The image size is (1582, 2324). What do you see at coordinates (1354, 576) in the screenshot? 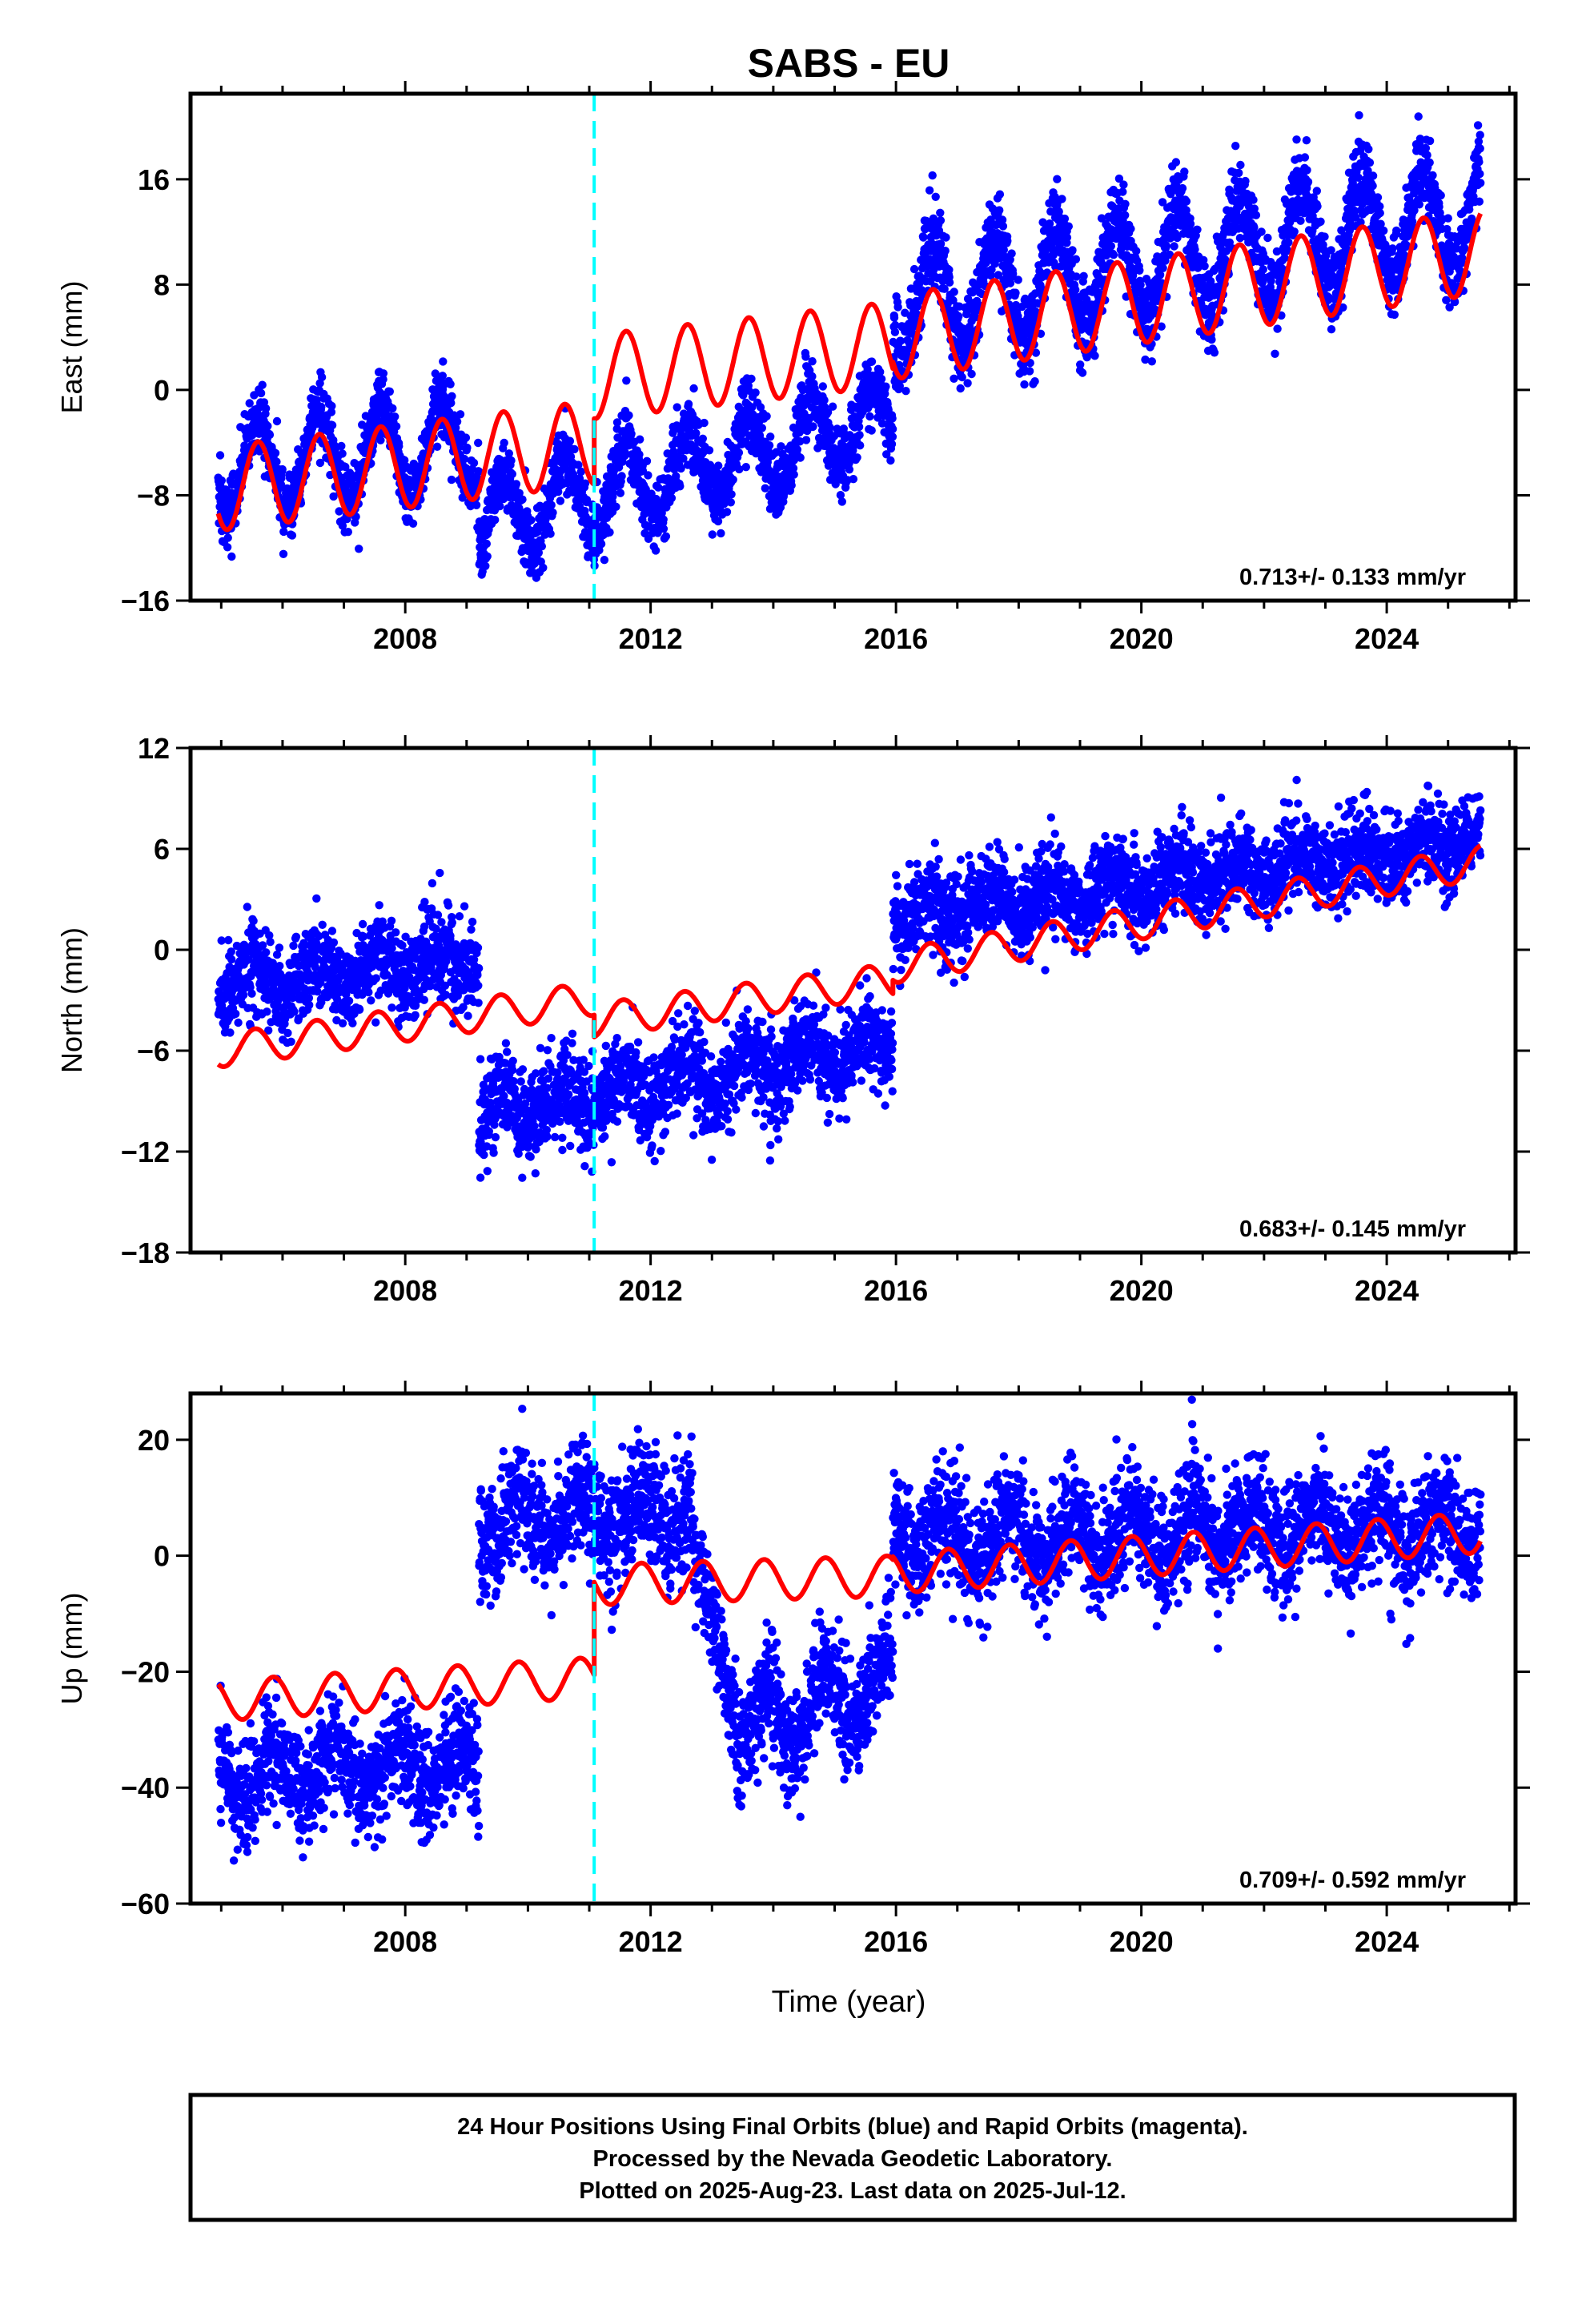
I see `east-rate-annotation: 0.713+/- 0.133 mm/yr` at bounding box center [1354, 576].